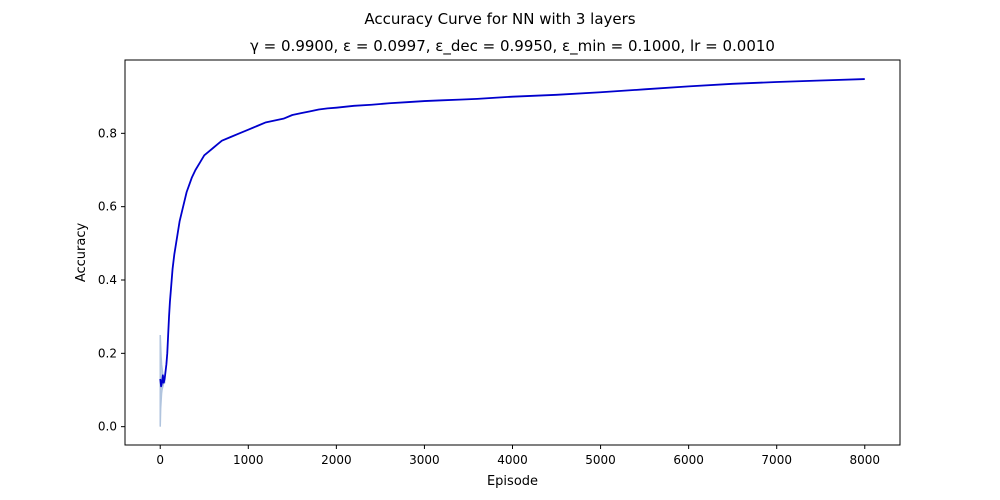 The height and width of the screenshot is (500, 1000). What do you see at coordinates (107, 280) in the screenshot?
I see `y-tick-label: 0.4` at bounding box center [107, 280].